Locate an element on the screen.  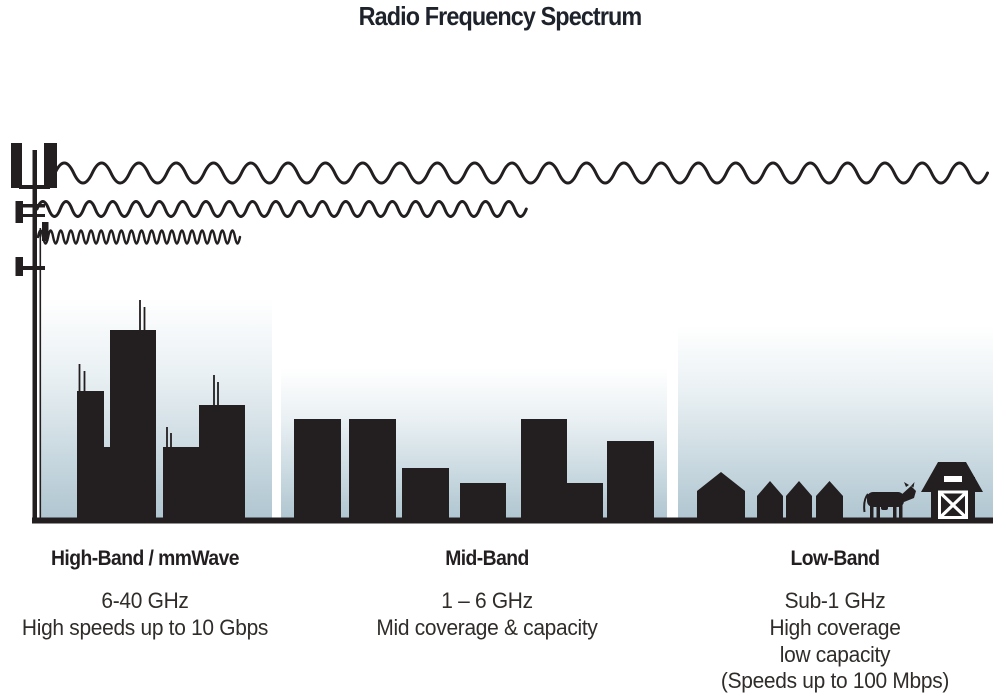
band-details-mid-band: 1 – 6 GHz Mid coverage & capacity is located at coordinates (486, 615).